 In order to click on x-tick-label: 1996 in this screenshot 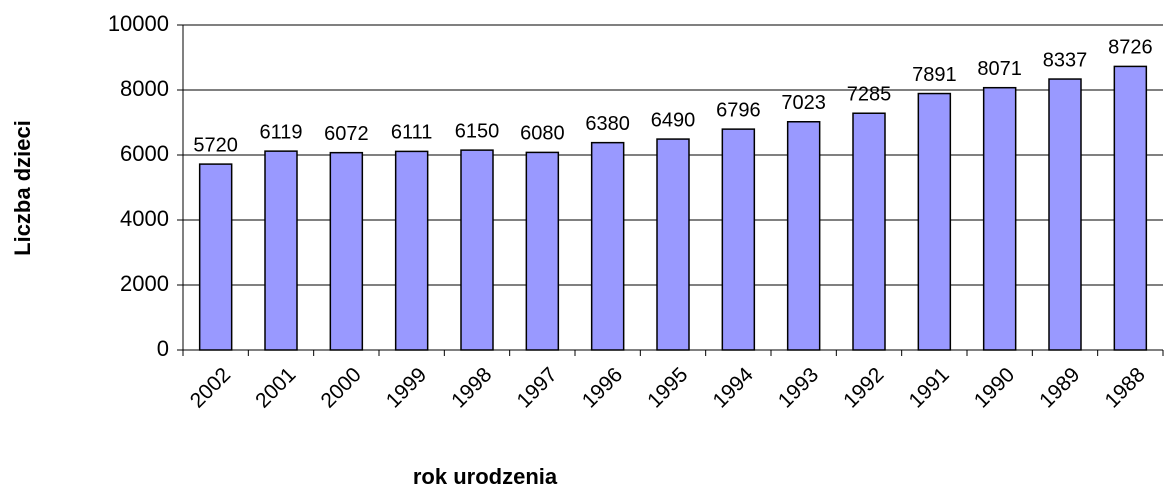, I will do `click(602, 387)`.